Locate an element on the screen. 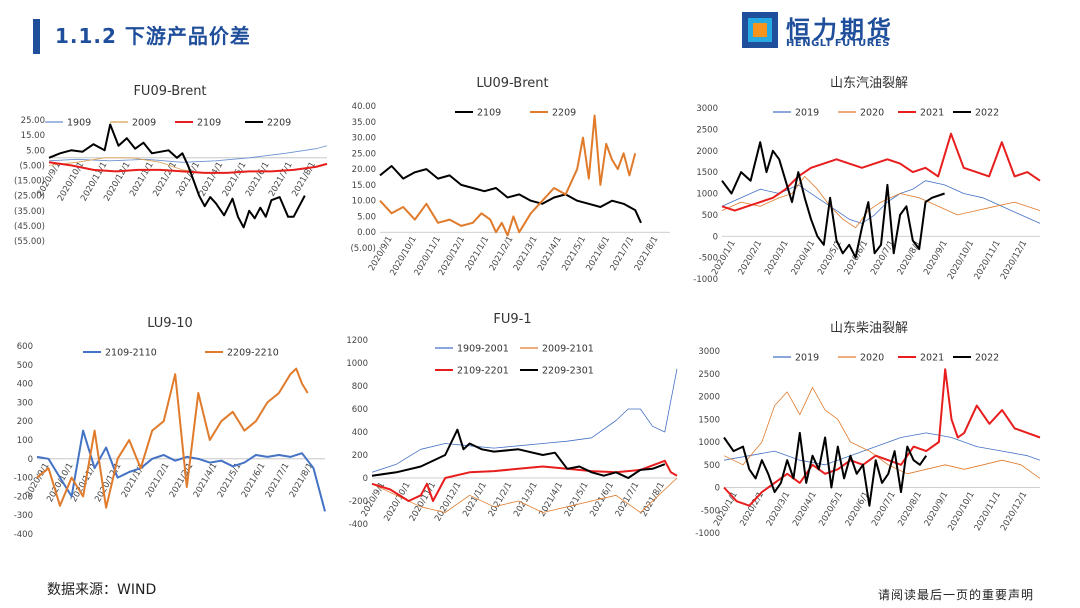  y-tick-label: 200 is located at coordinates (360, 456).